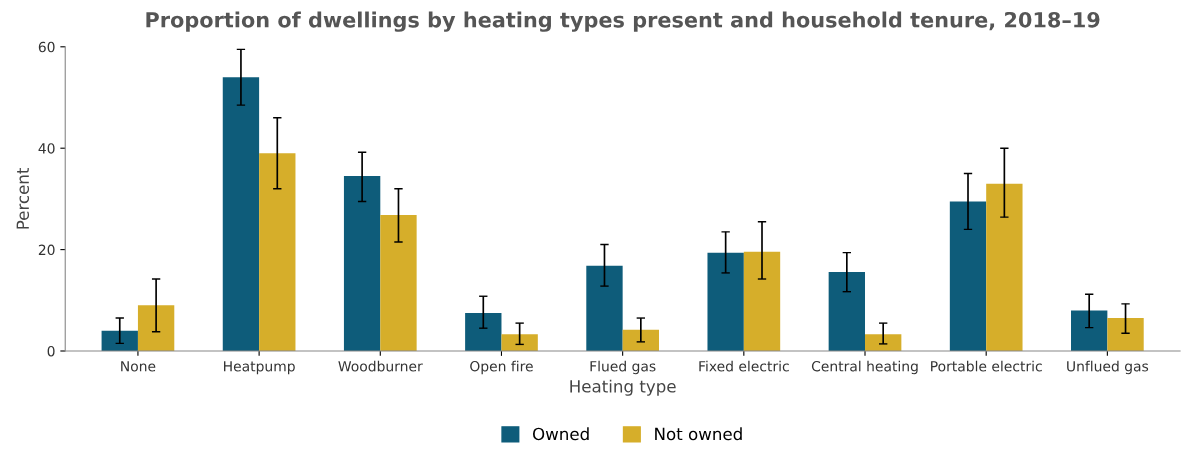 The image size is (1186, 468). Describe the element at coordinates (46, 47) in the screenshot. I see `y-tick-label: 60` at that location.